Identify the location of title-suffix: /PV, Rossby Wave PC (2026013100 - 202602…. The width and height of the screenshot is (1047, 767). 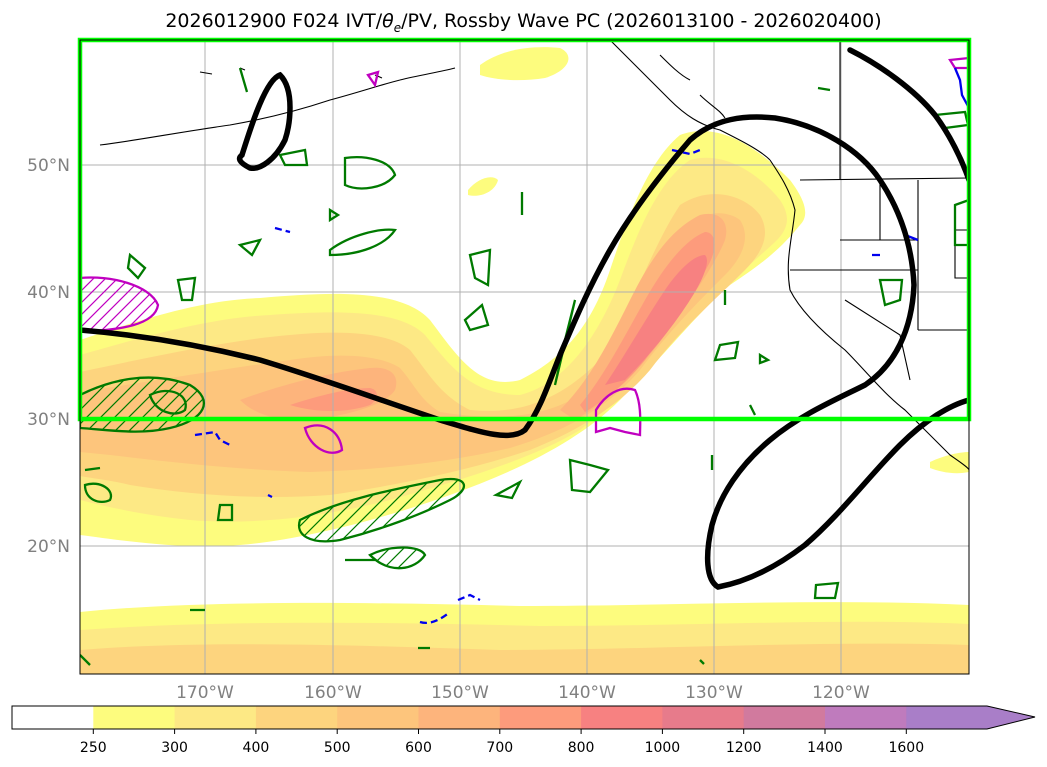
(641, 21).